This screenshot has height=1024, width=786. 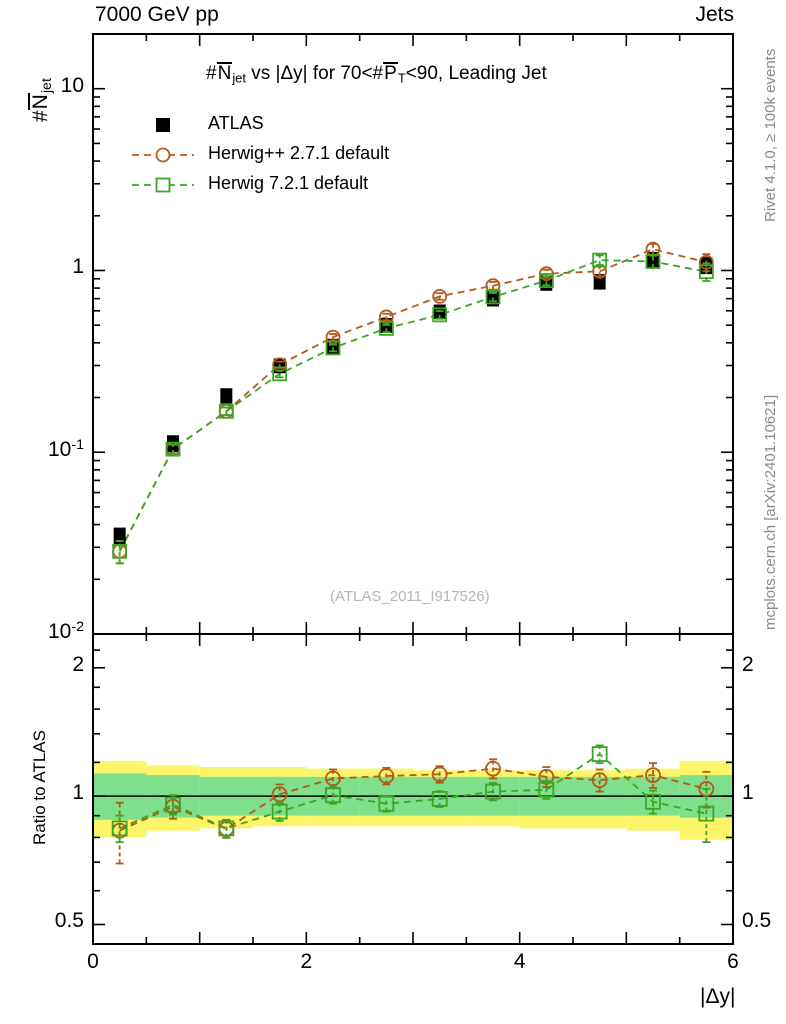 What do you see at coordinates (78, 793) in the screenshot?
I see `ratio-ytick-label-left: 1` at bounding box center [78, 793].